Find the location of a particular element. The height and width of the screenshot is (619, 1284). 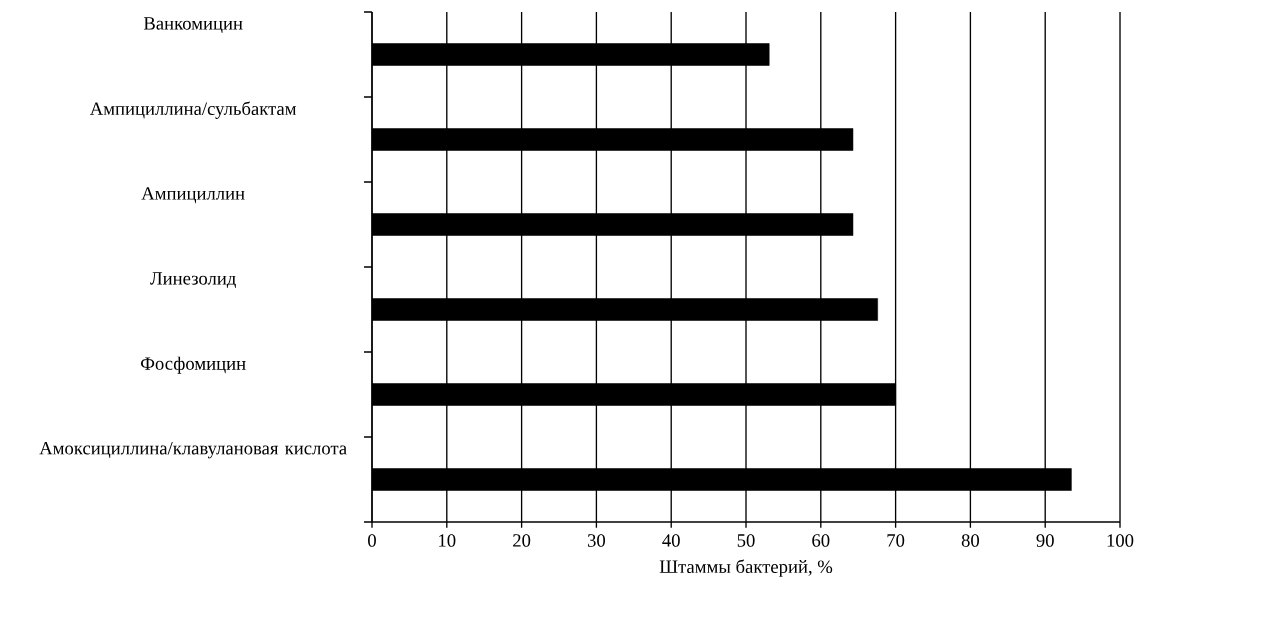

x-tick-label: 50 is located at coordinates (746, 540).